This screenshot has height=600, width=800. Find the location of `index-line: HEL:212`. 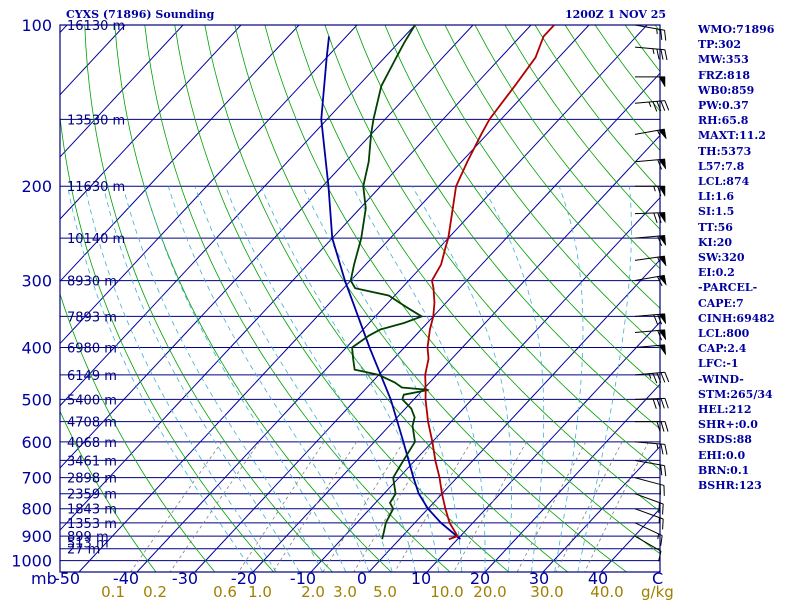

index-line: HEL:212 is located at coordinates (725, 410).